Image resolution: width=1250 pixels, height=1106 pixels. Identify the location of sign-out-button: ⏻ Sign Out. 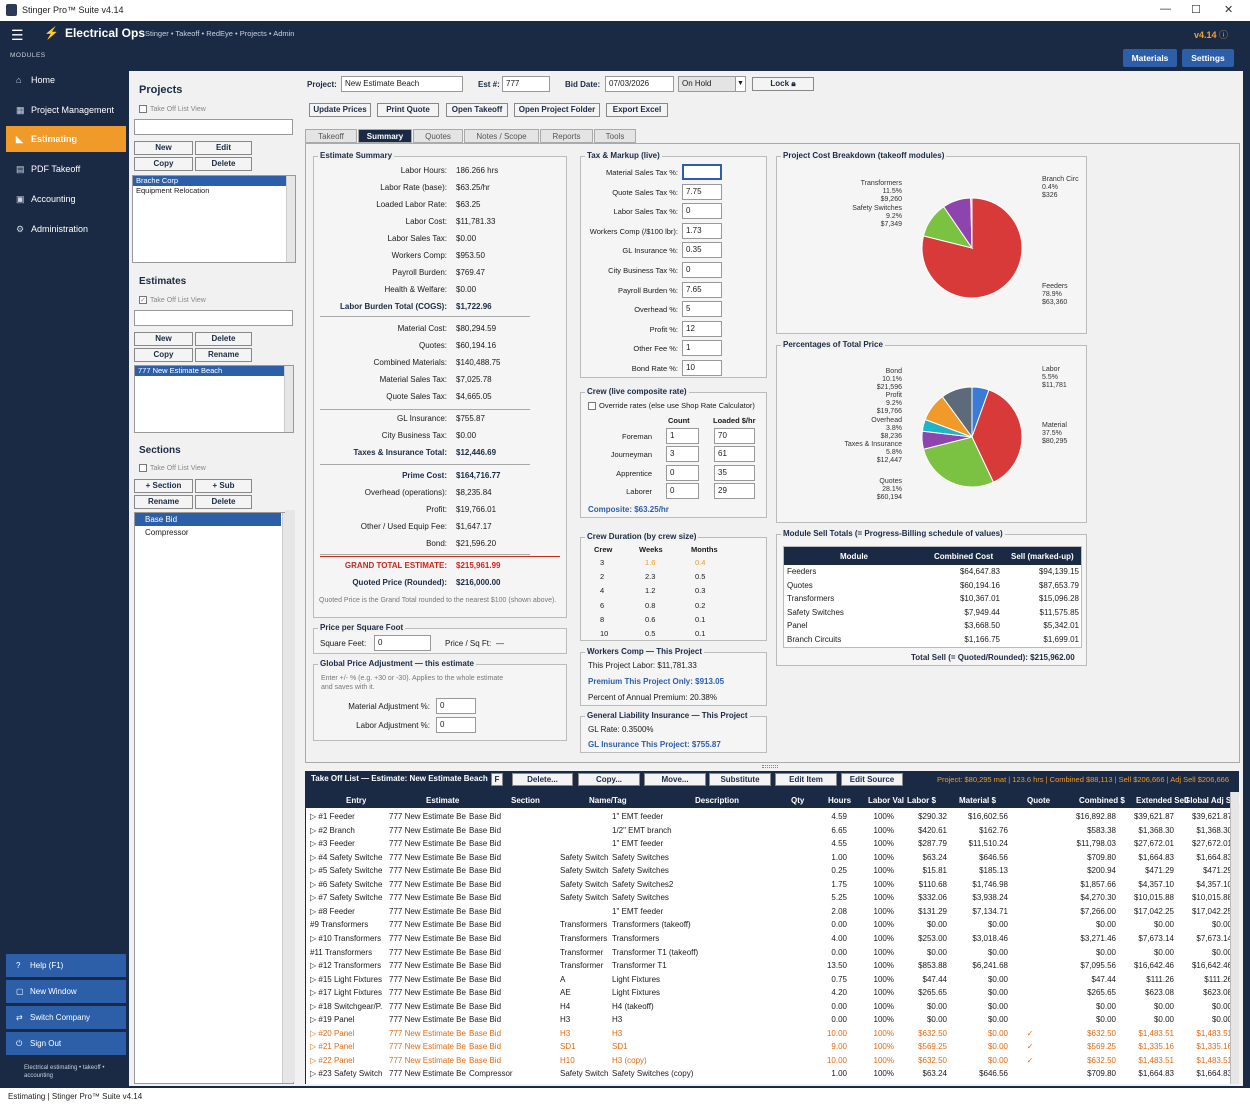
(66, 1043).